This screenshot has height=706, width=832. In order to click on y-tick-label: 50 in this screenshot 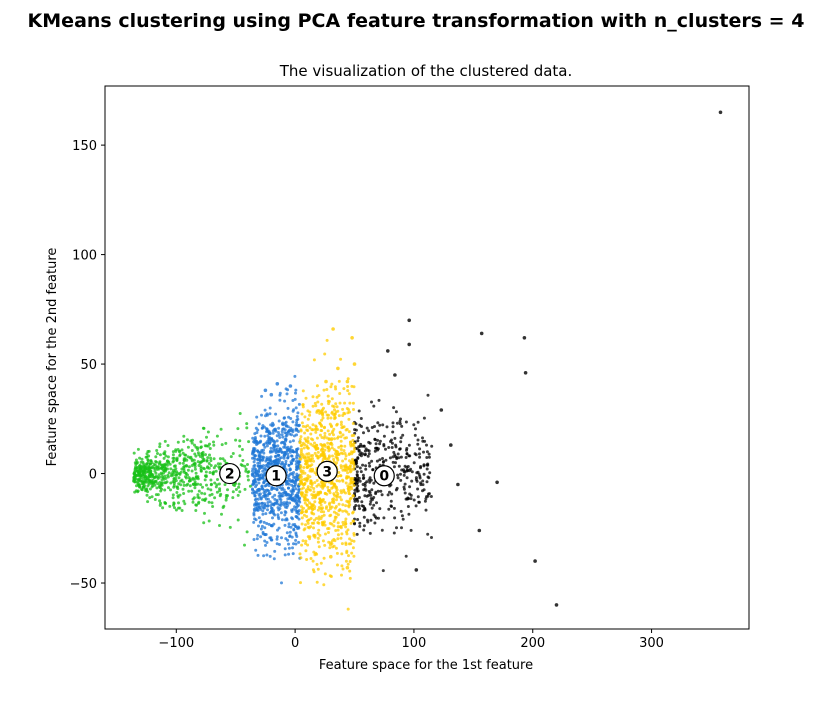, I will do `click(88, 365)`.